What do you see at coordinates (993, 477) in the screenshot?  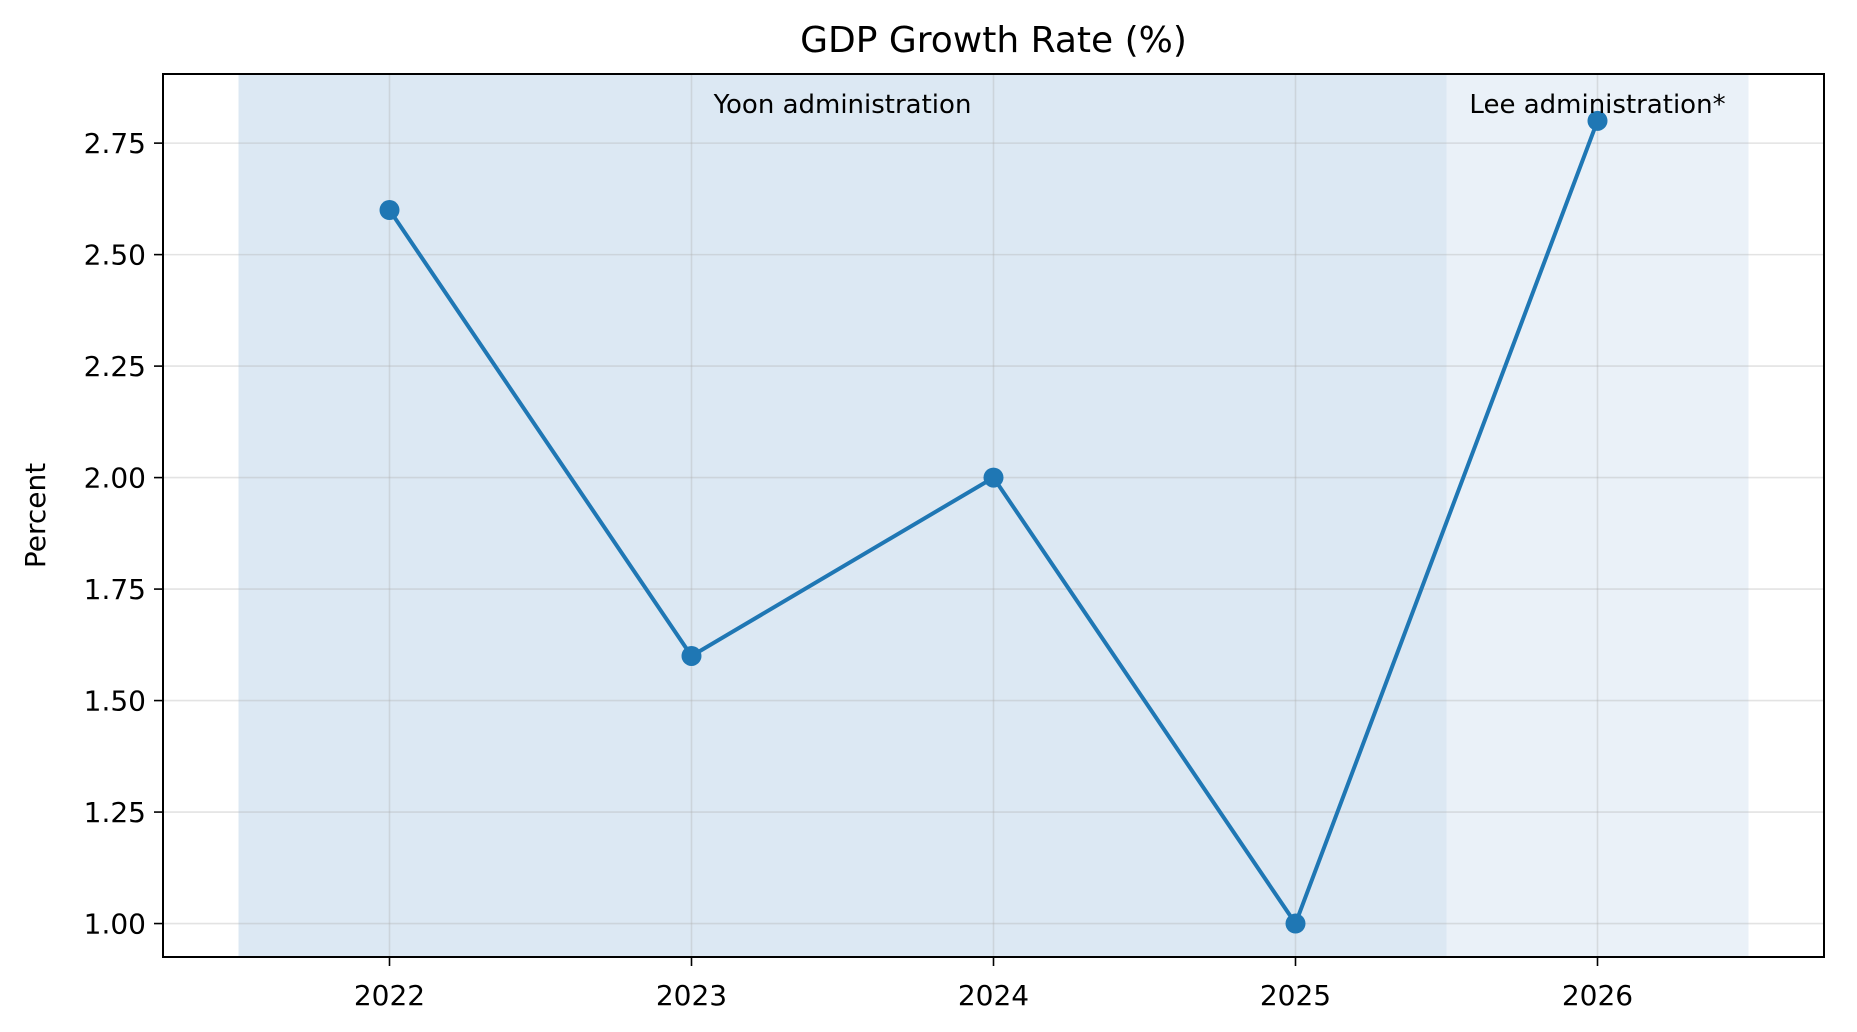 I see `data-point-2024` at bounding box center [993, 477].